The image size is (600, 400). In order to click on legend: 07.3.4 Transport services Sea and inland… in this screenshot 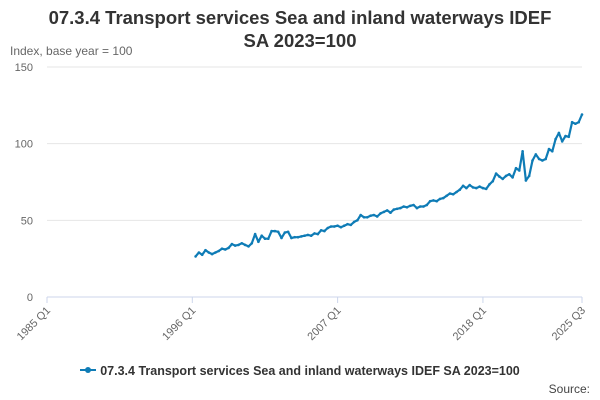, I will do `click(300, 371)`.